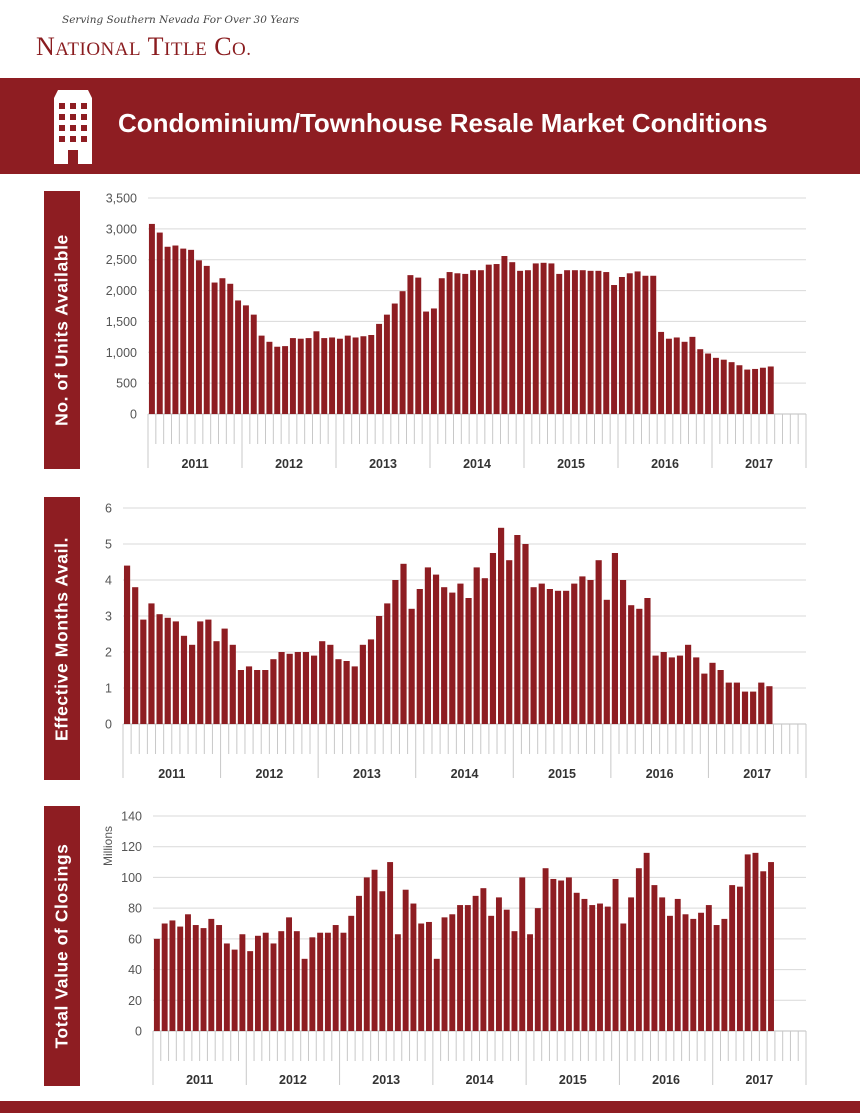 The height and width of the screenshot is (1113, 860). What do you see at coordinates (135, 909) in the screenshot?
I see `y-tick-label: 80` at bounding box center [135, 909].